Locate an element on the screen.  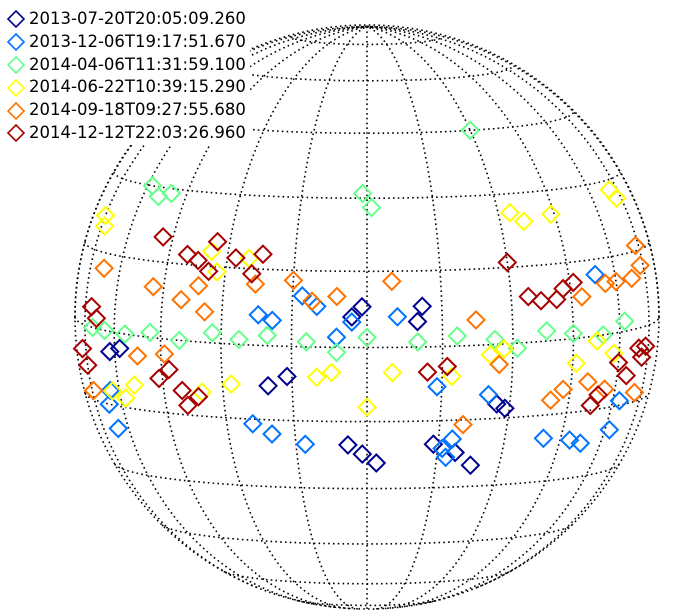
legend-label: 2014-09-18T09:27:55.680 is located at coordinates (137, 110).